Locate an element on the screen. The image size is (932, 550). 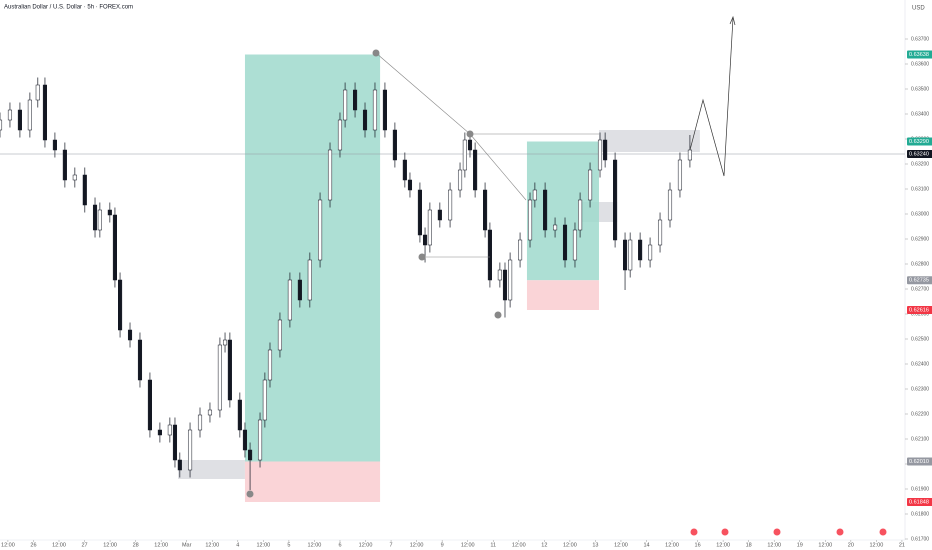
x-tick-label: 21 is located at coordinates (902, 545).